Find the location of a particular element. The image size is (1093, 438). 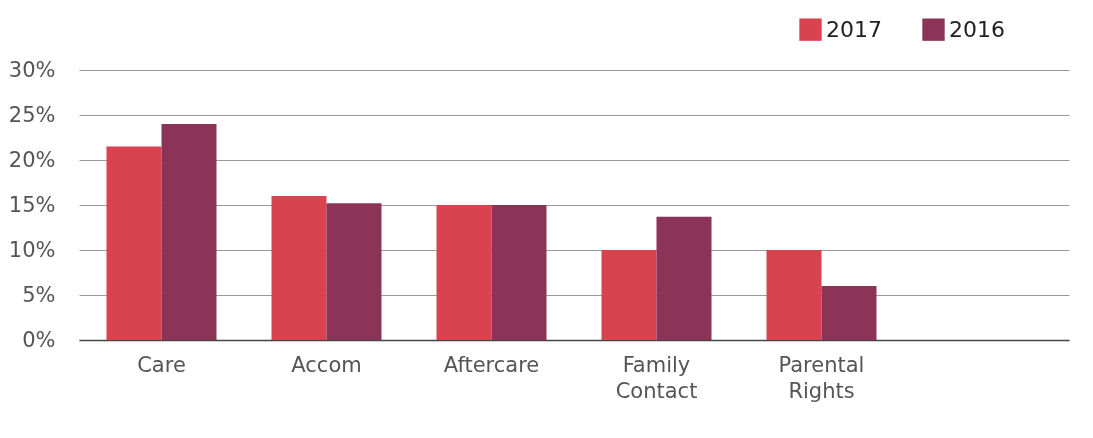

x-tick-label: Care is located at coordinates (161, 364).